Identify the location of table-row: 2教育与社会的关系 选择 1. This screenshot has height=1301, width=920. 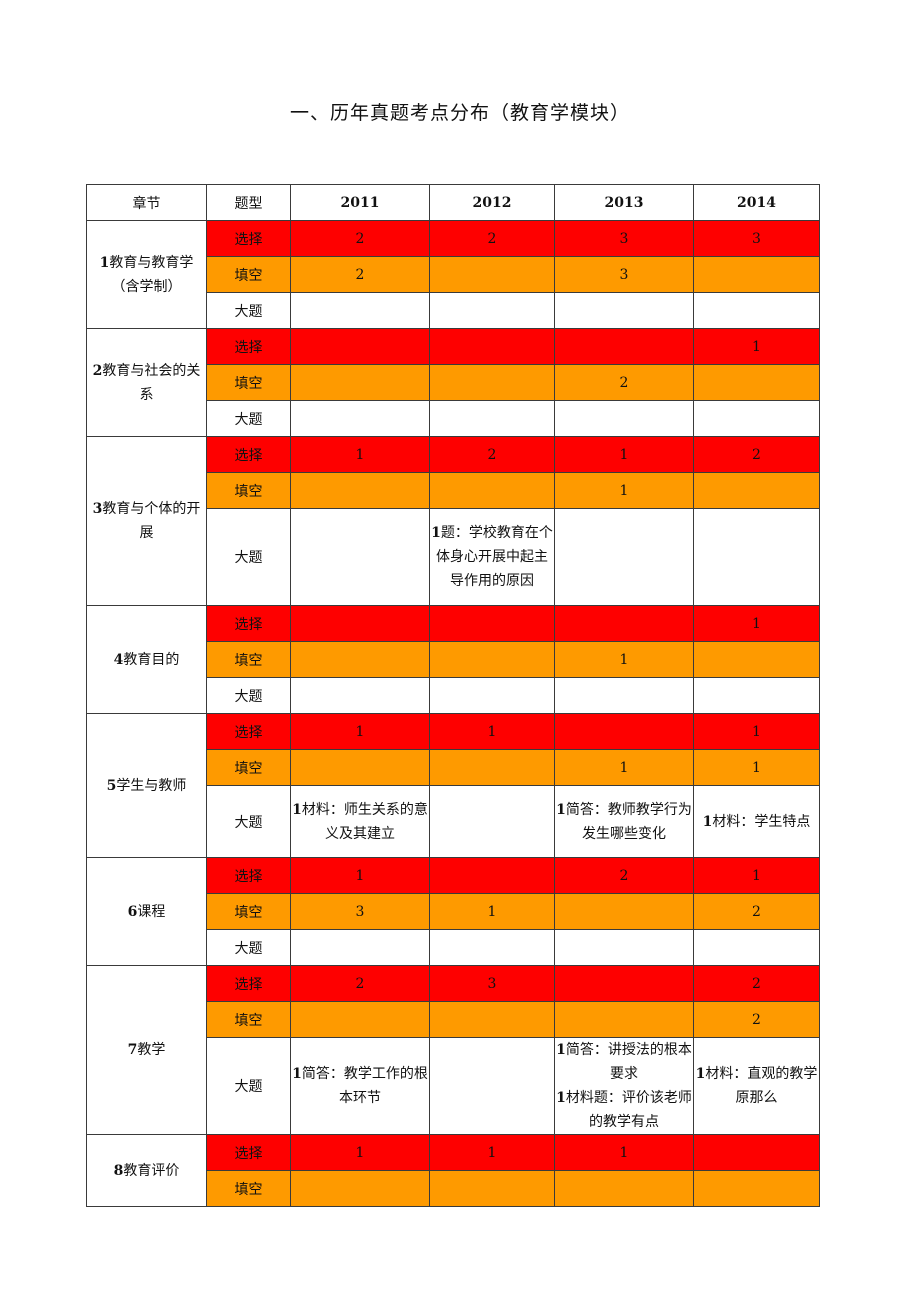
(453, 382).